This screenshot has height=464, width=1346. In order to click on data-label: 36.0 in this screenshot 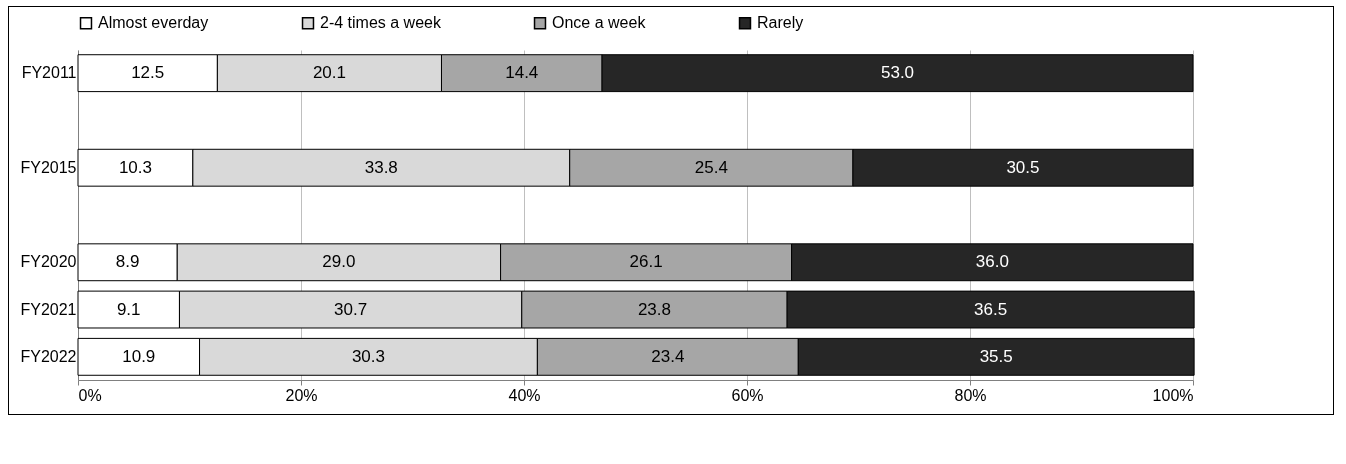, I will do `click(992, 262)`.